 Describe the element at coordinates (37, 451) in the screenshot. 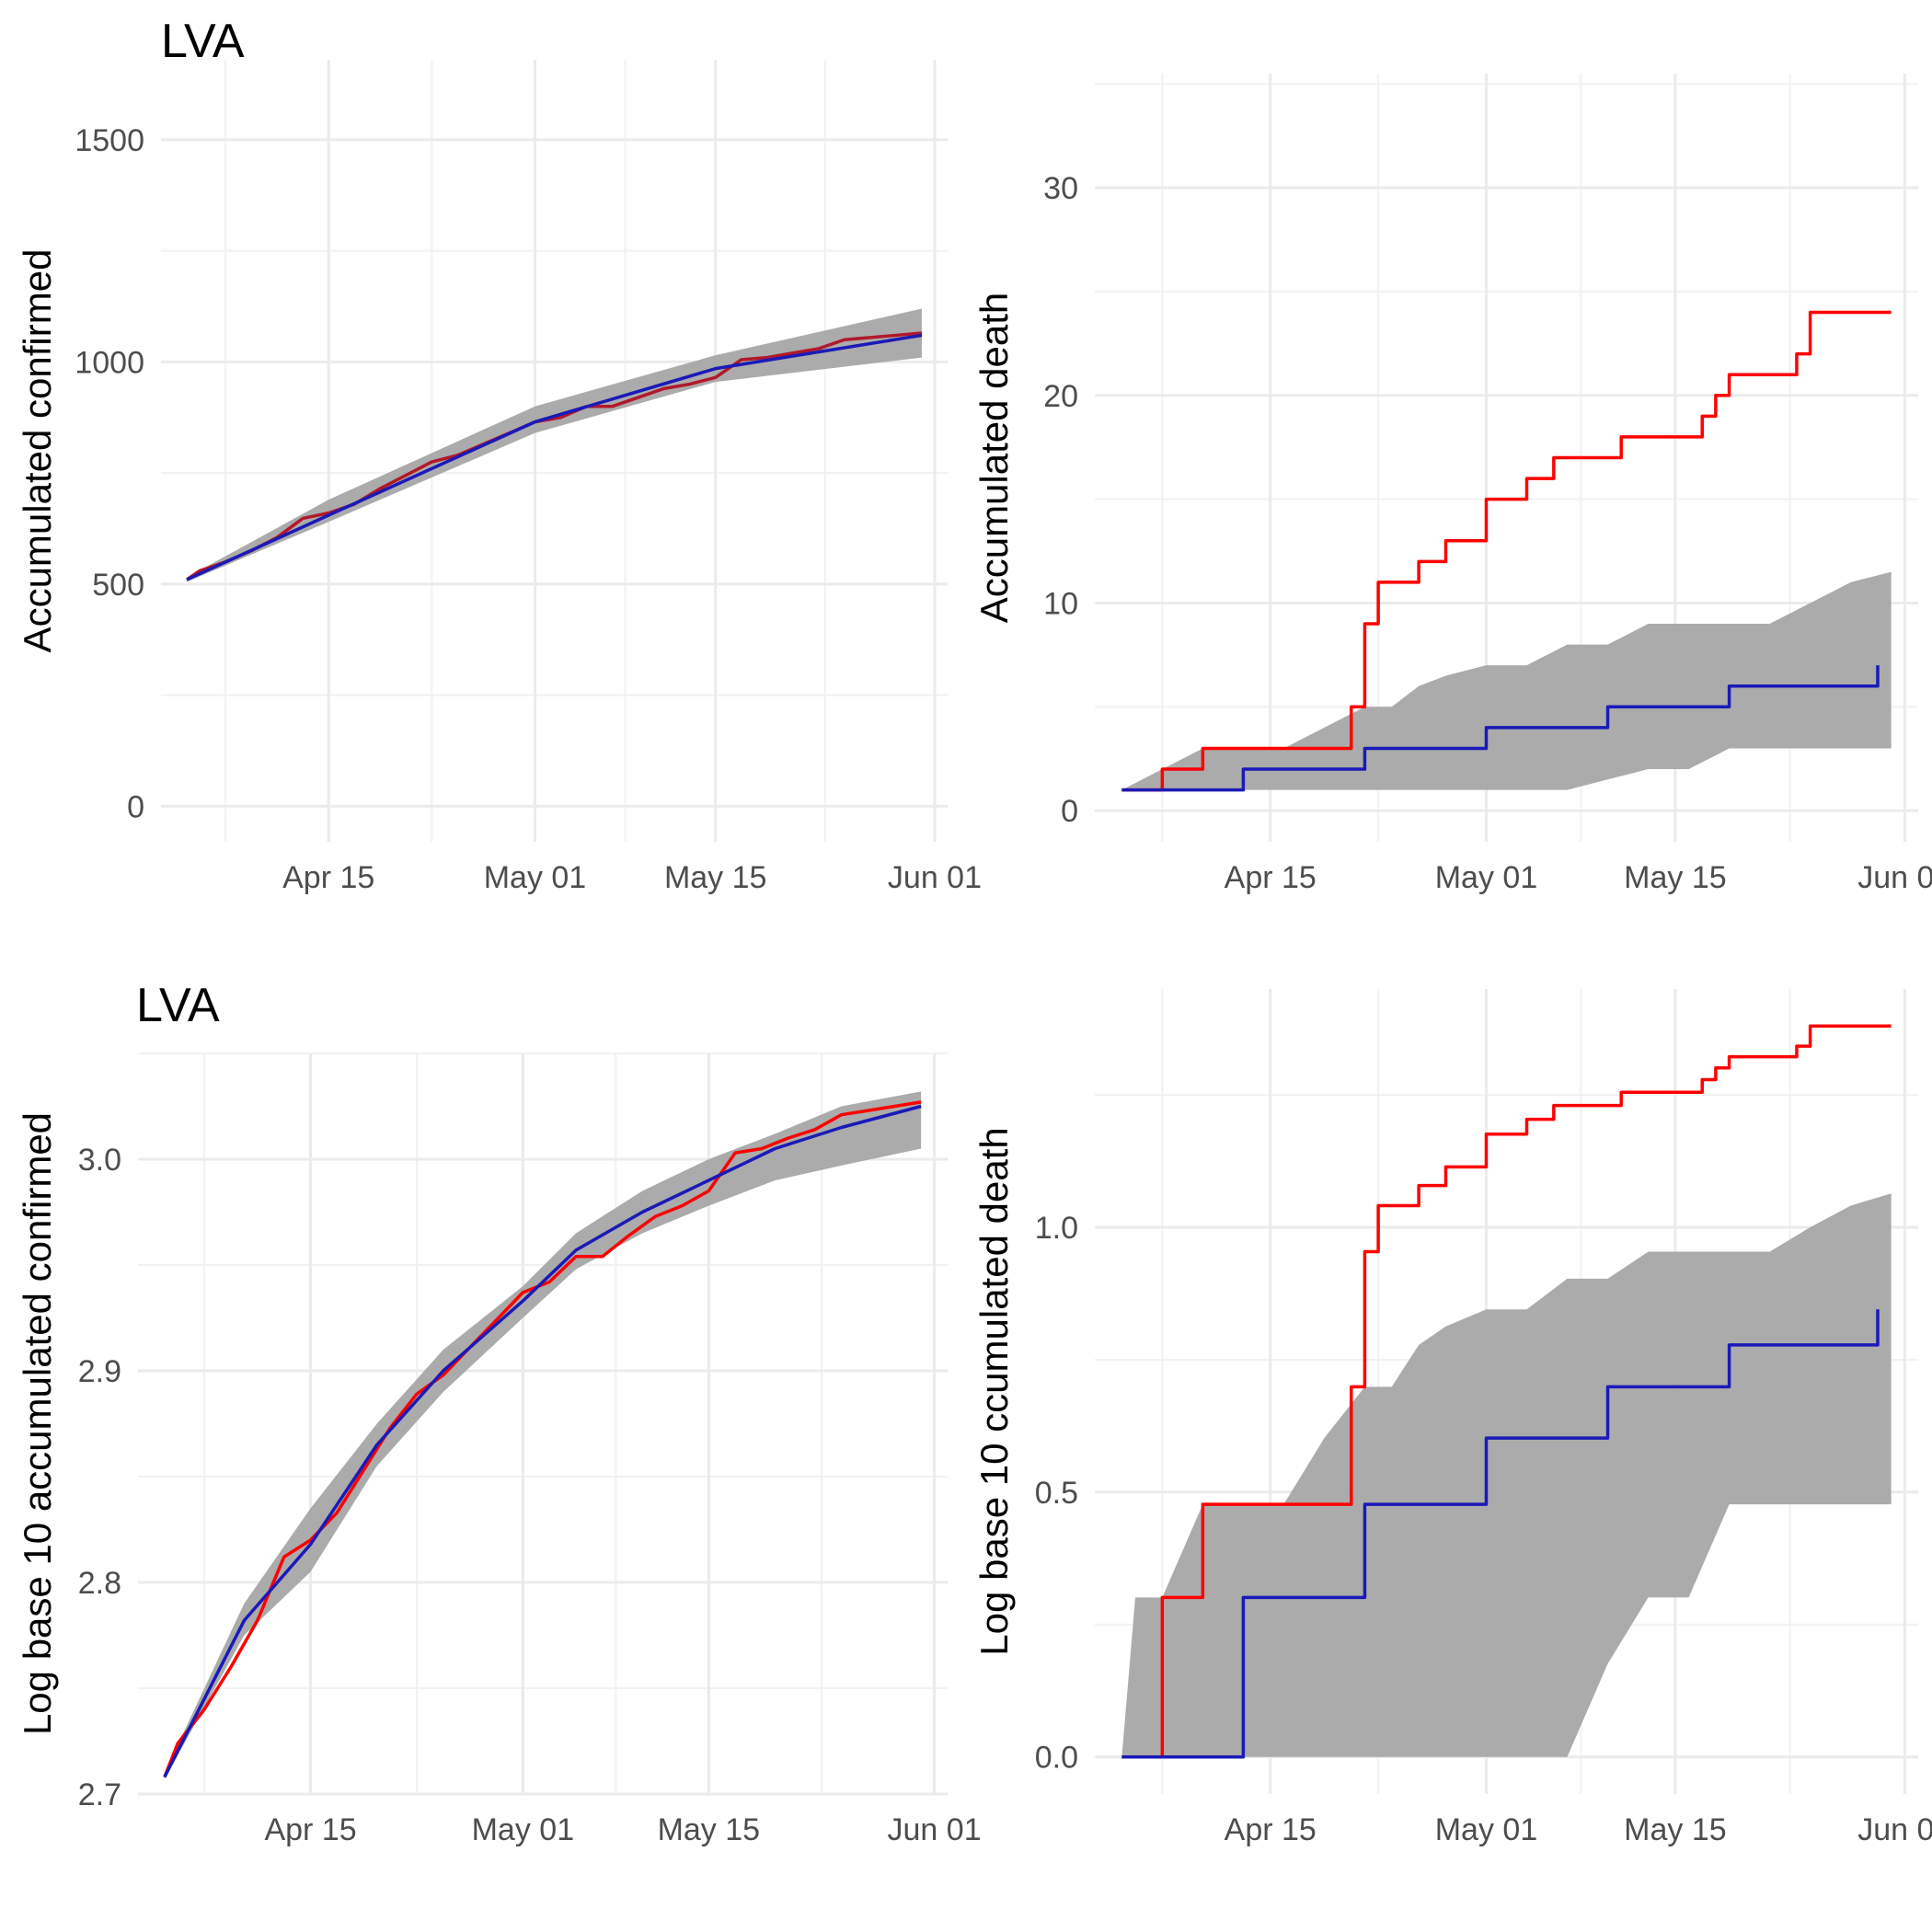

I see `y-axis-title: Accumulated confirmed` at that location.